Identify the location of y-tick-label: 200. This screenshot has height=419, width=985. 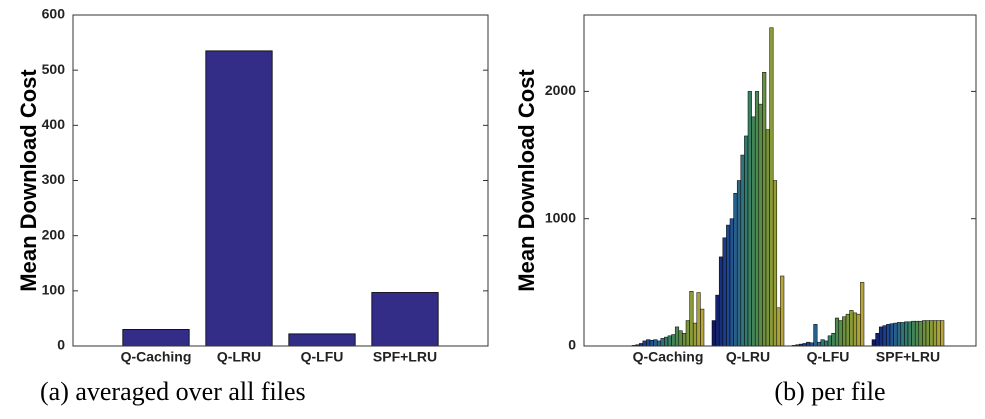
(54, 234).